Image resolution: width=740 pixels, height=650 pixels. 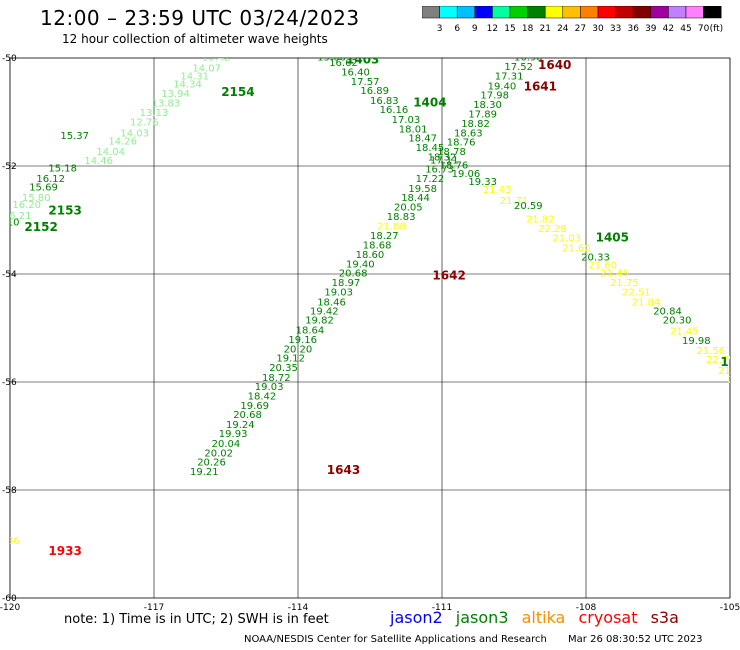 What do you see at coordinates (10, 608) in the screenshot?
I see `x-tick-label: -120` at bounding box center [10, 608].